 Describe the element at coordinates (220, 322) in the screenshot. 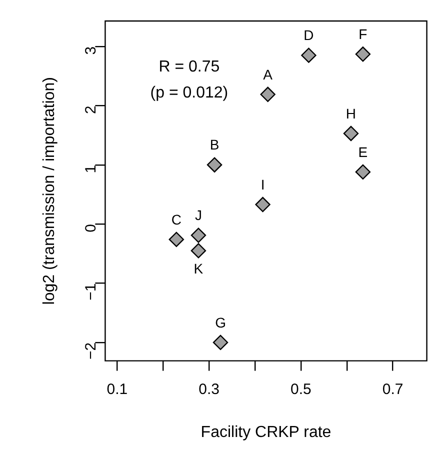

I see `annotation: G` at that location.